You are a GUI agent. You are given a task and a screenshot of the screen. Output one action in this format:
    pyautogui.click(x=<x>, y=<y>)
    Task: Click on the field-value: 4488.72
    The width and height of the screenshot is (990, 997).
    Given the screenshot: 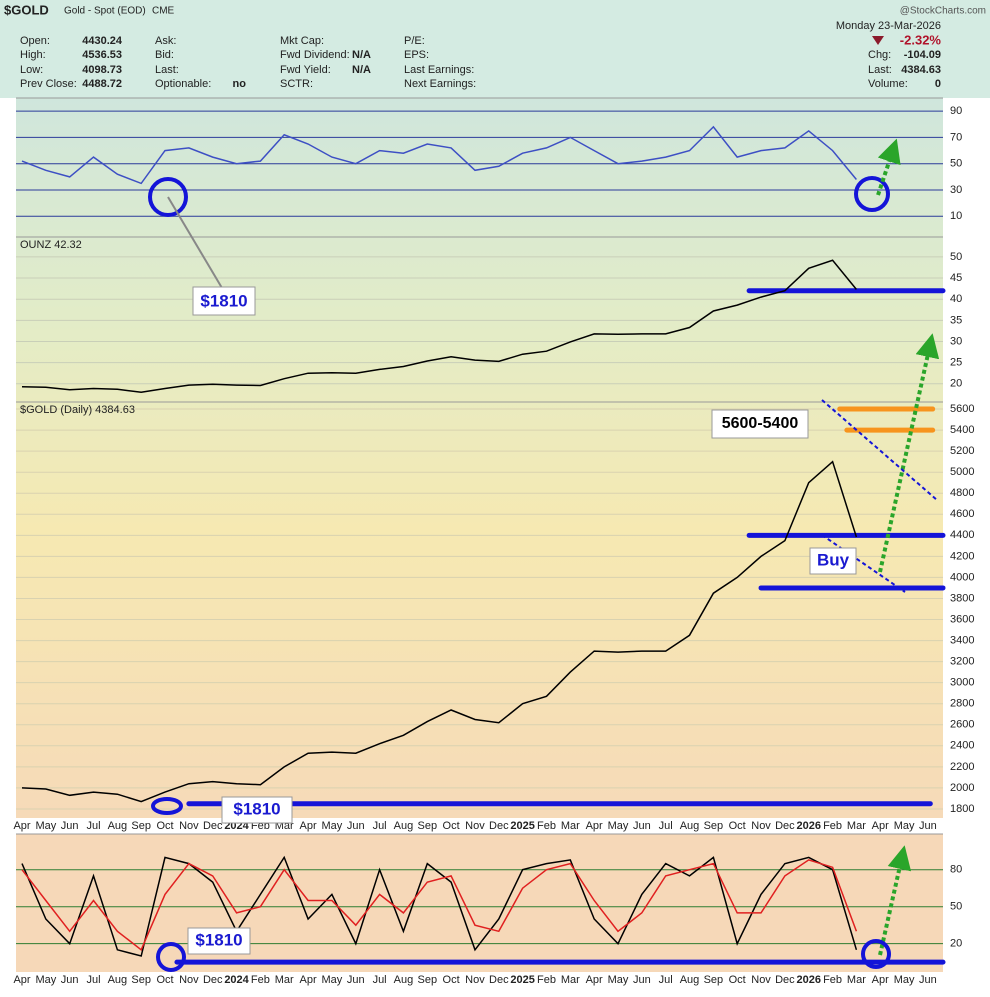 What is the action you would take?
    pyautogui.click(x=102, y=84)
    